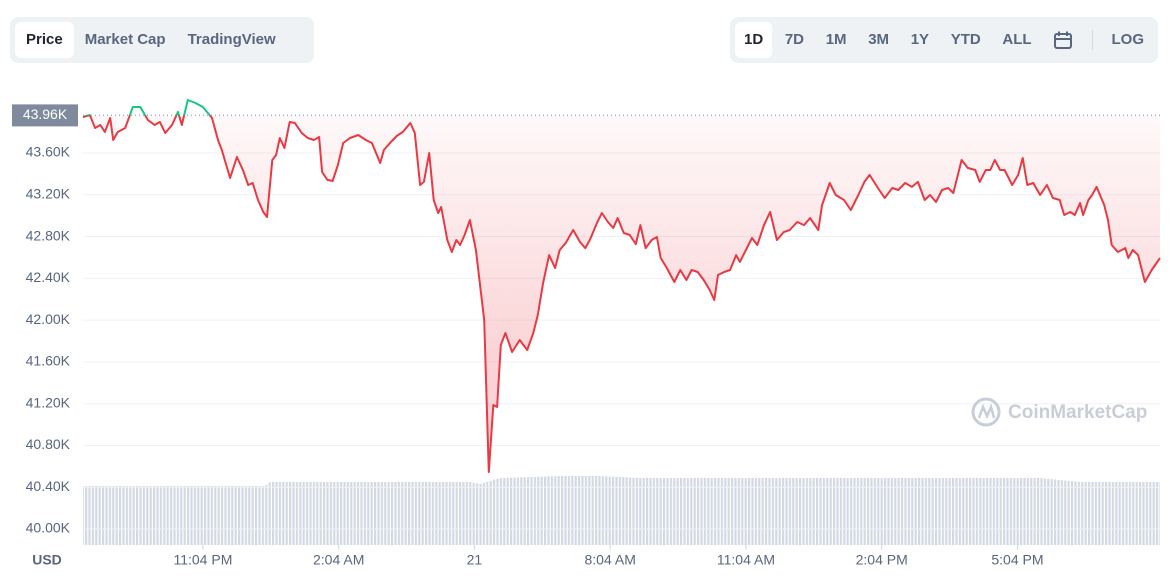 Image resolution: width=1175 pixels, height=577 pixels. What do you see at coordinates (48, 444) in the screenshot?
I see `y-tick-label: 40.80K` at bounding box center [48, 444].